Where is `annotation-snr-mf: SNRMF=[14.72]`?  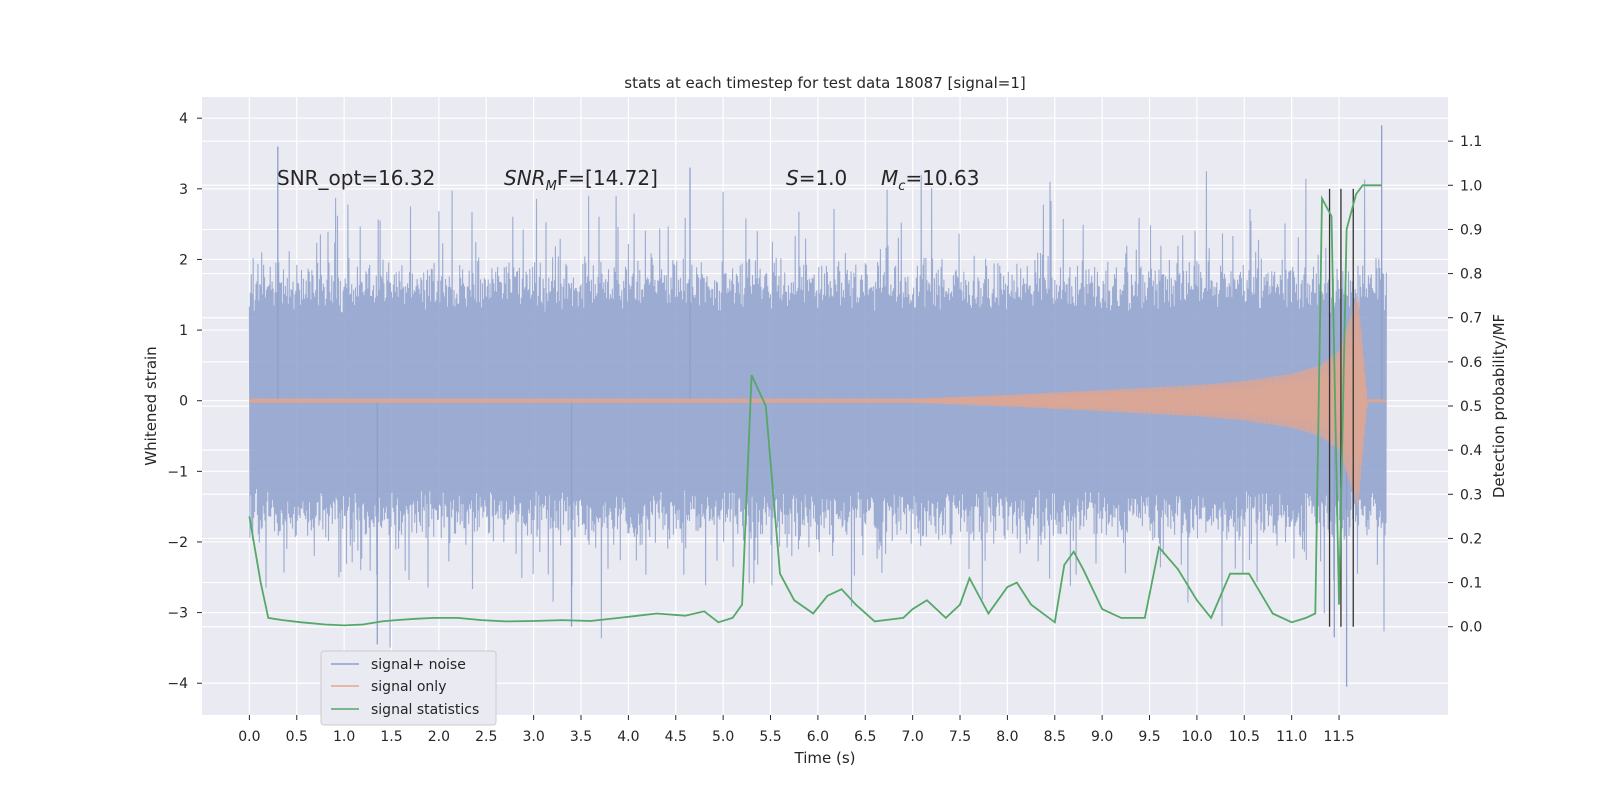
annotation-snr-mf: SNRMF=[14.72] is located at coordinates (581, 180).